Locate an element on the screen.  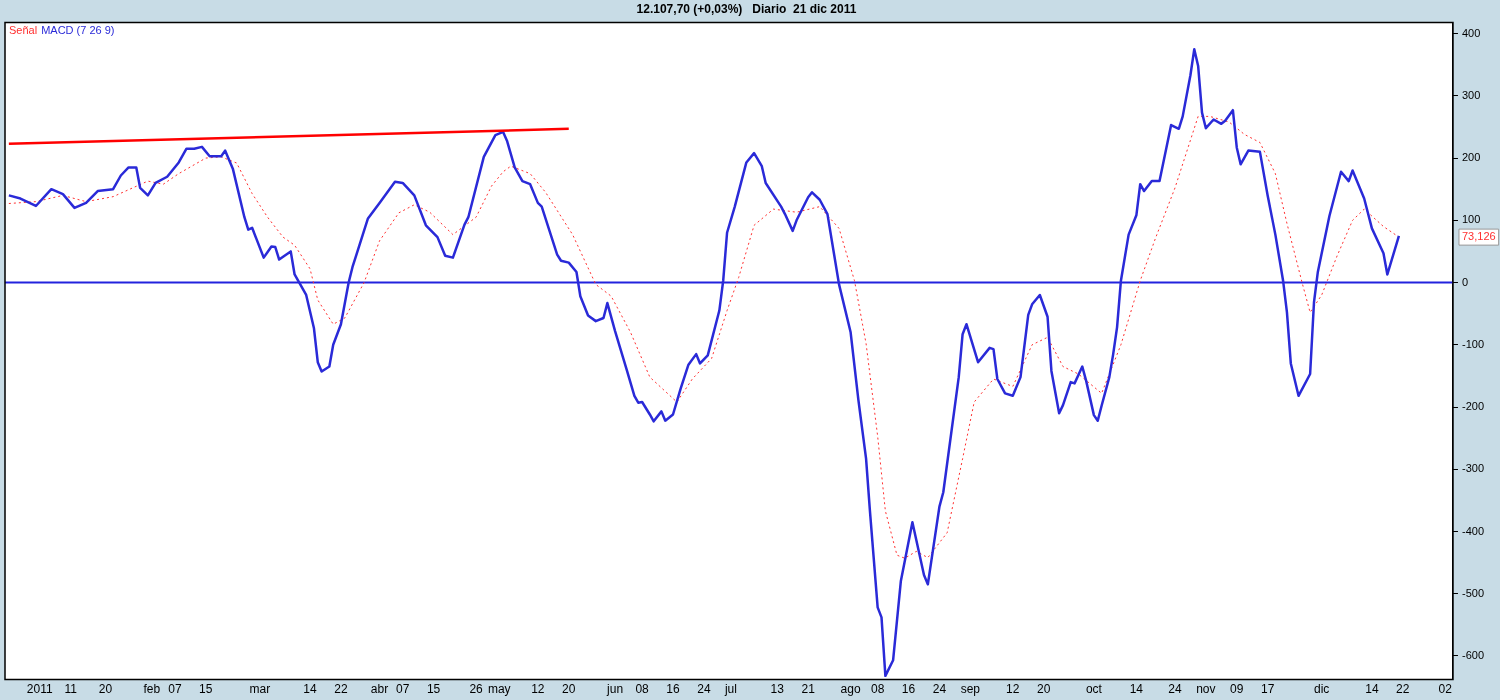
x-tick-label: ago is located at coordinates (850, 689).